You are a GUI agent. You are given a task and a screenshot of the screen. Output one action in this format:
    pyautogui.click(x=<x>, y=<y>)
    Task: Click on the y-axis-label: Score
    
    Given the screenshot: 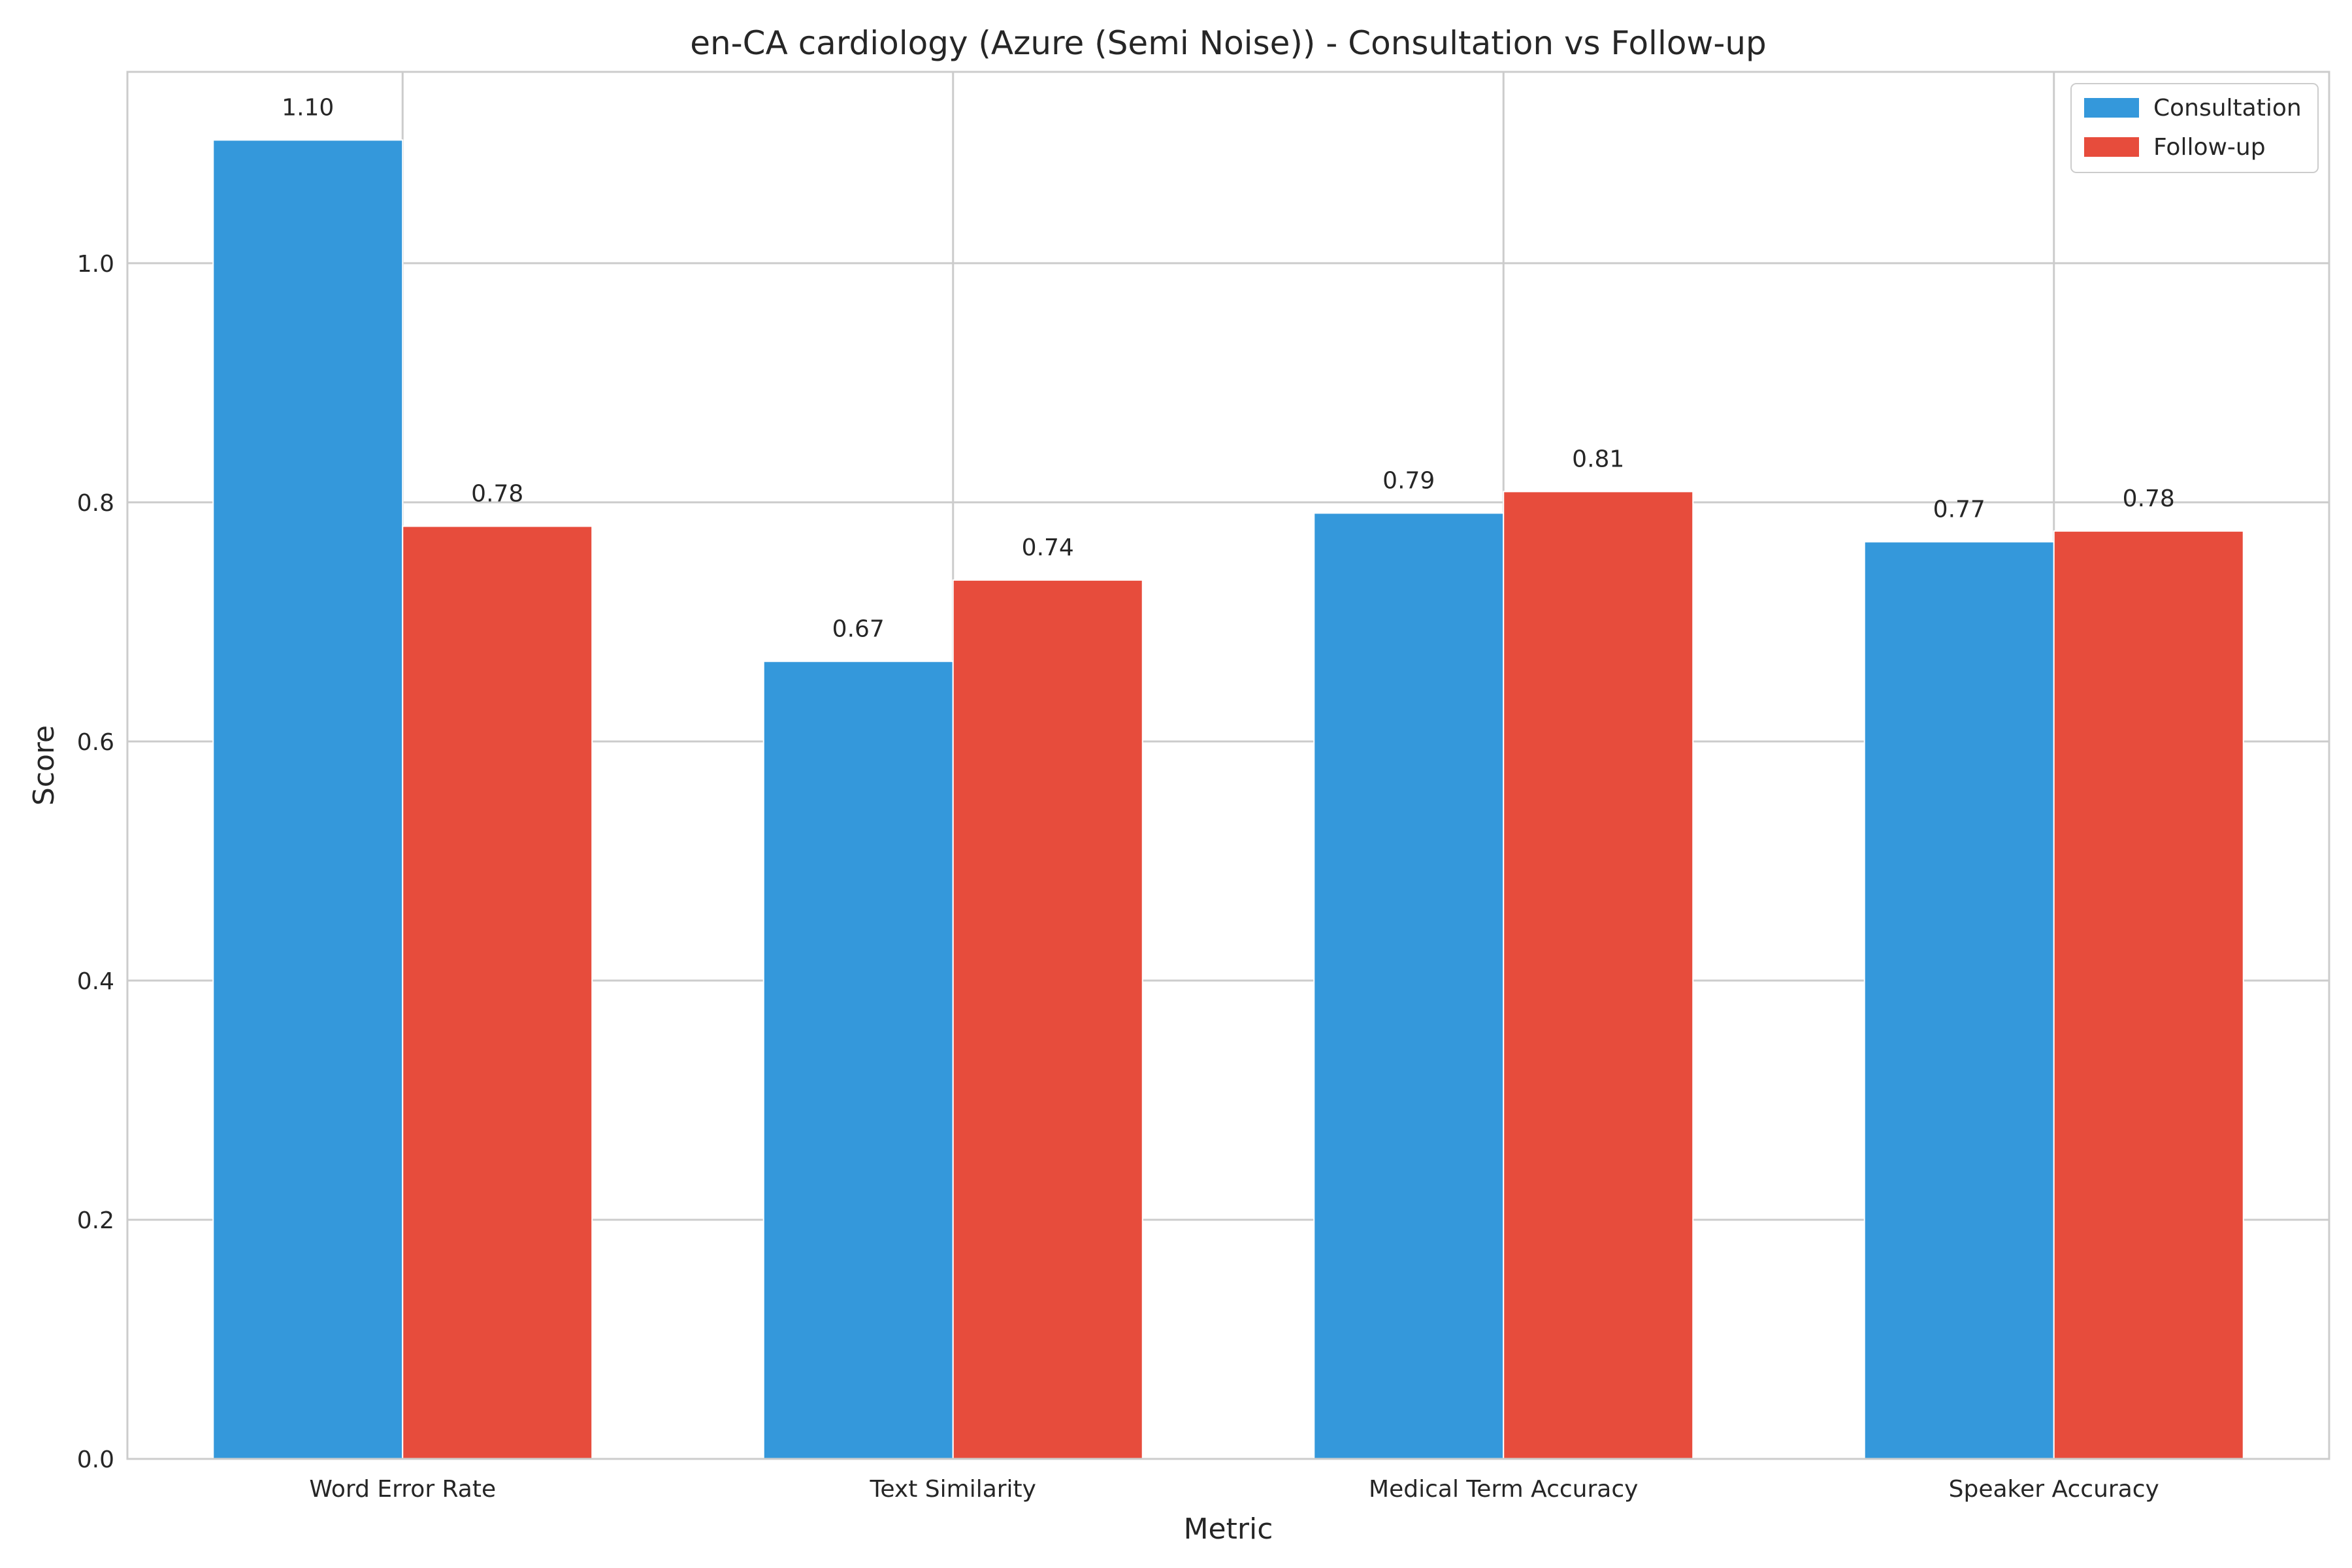 What is the action you would take?
    pyautogui.click(x=44, y=765)
    